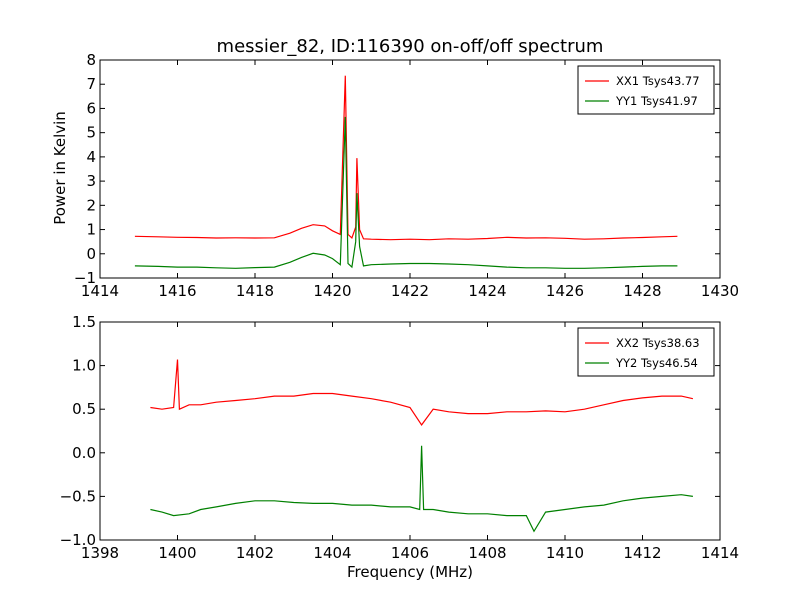  Describe the element at coordinates (84, 453) in the screenshot. I see `y-tick-label: 0.0` at that location.